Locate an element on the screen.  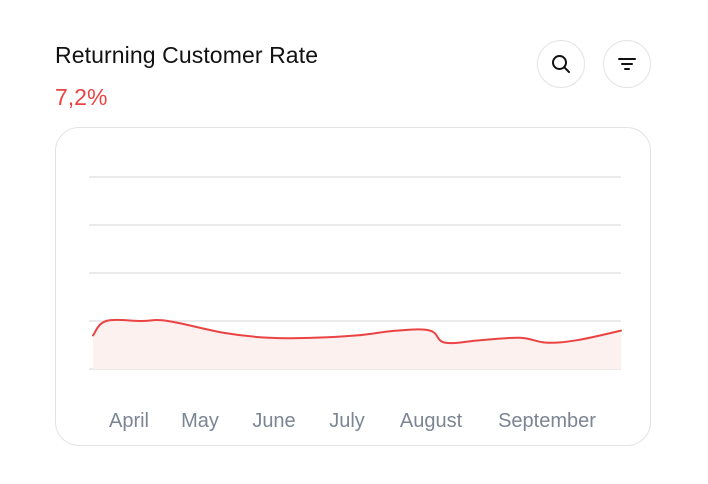
series-area is located at coordinates (357, 344).